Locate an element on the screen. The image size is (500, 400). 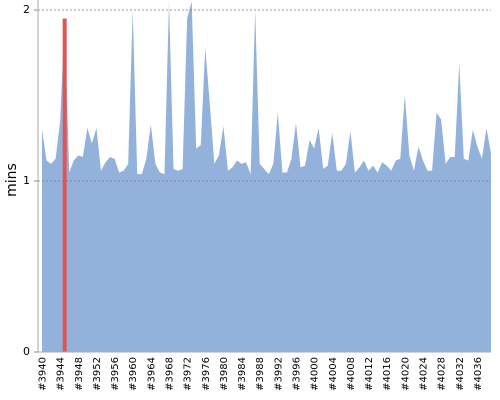
x-tick-label: #4008 is located at coordinates (351, 374).